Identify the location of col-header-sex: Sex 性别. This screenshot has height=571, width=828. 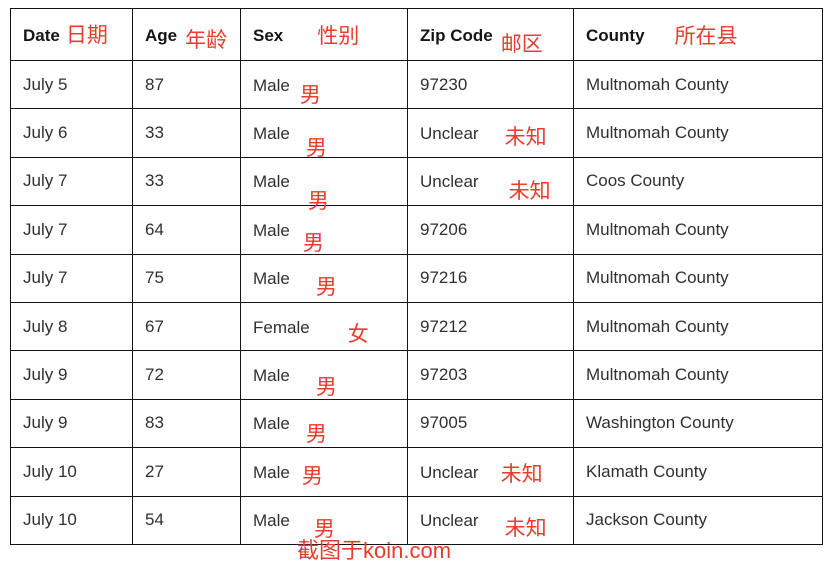
(324, 34).